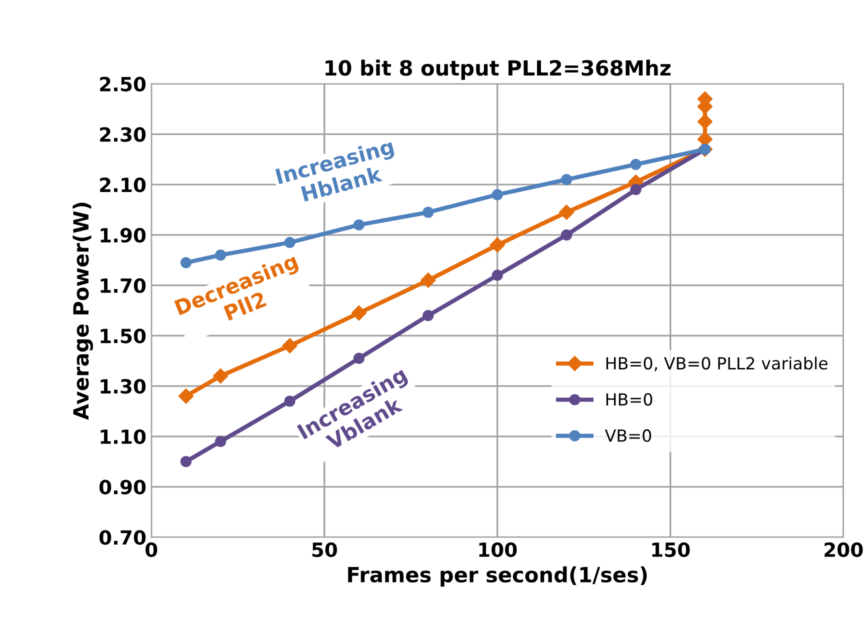  I want to click on y-tick-label: 1.10, so click(123, 436).